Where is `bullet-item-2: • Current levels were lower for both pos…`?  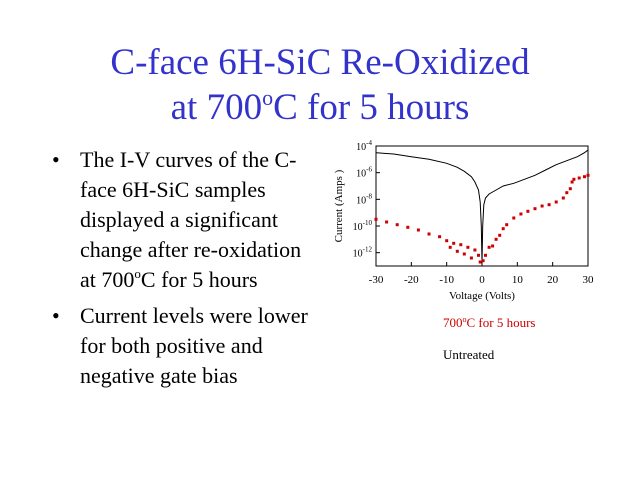 bullet-item-2: • Current levels were lower for both pos… is located at coordinates (187, 346).